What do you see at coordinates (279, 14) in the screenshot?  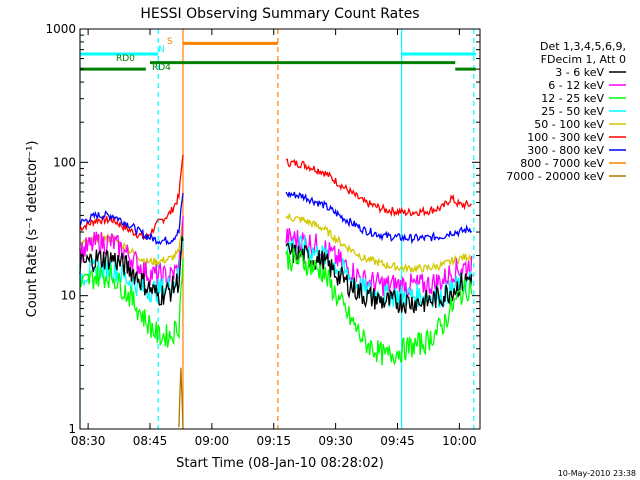 I see `chart-title: HESSI Observing Summary Count Rates` at bounding box center [279, 14].